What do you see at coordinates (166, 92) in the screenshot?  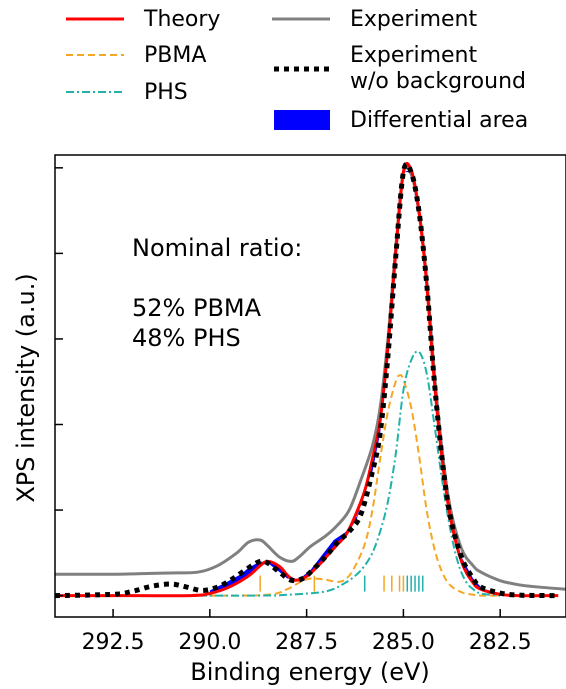 I see `legend-label-phs: PHS` at bounding box center [166, 92].